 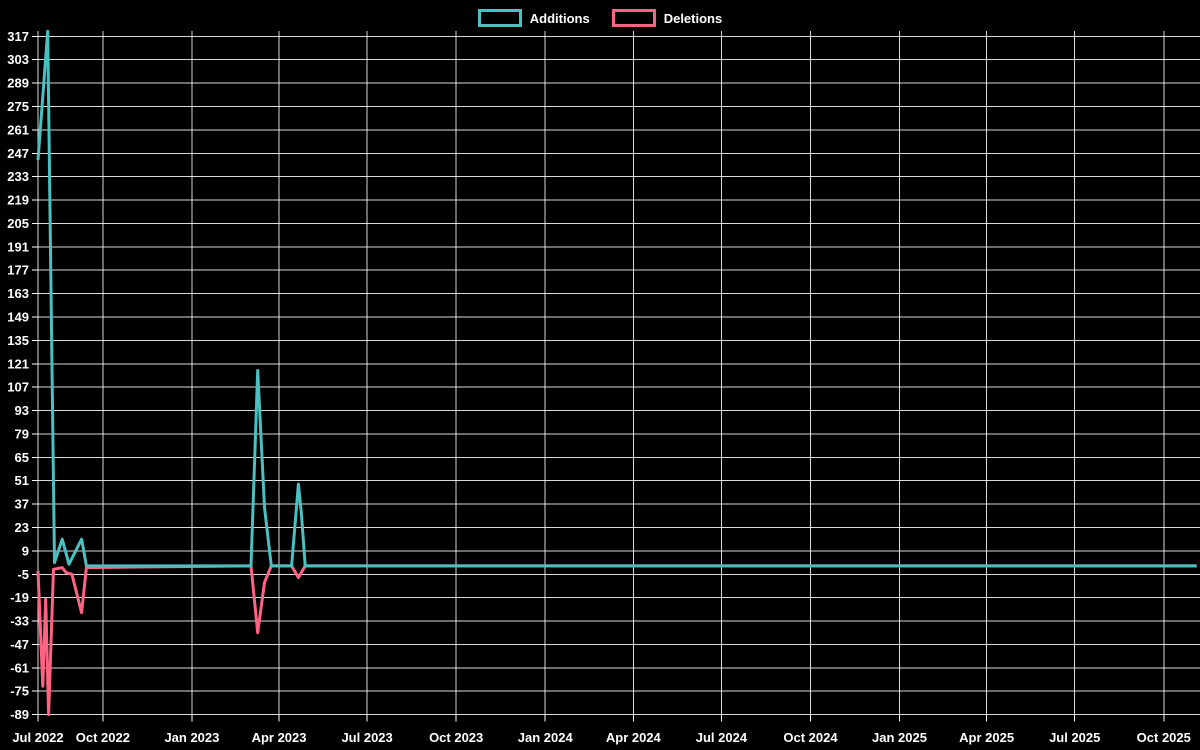 I want to click on x-tick-label: Jul 2025, so click(x=1074, y=737).